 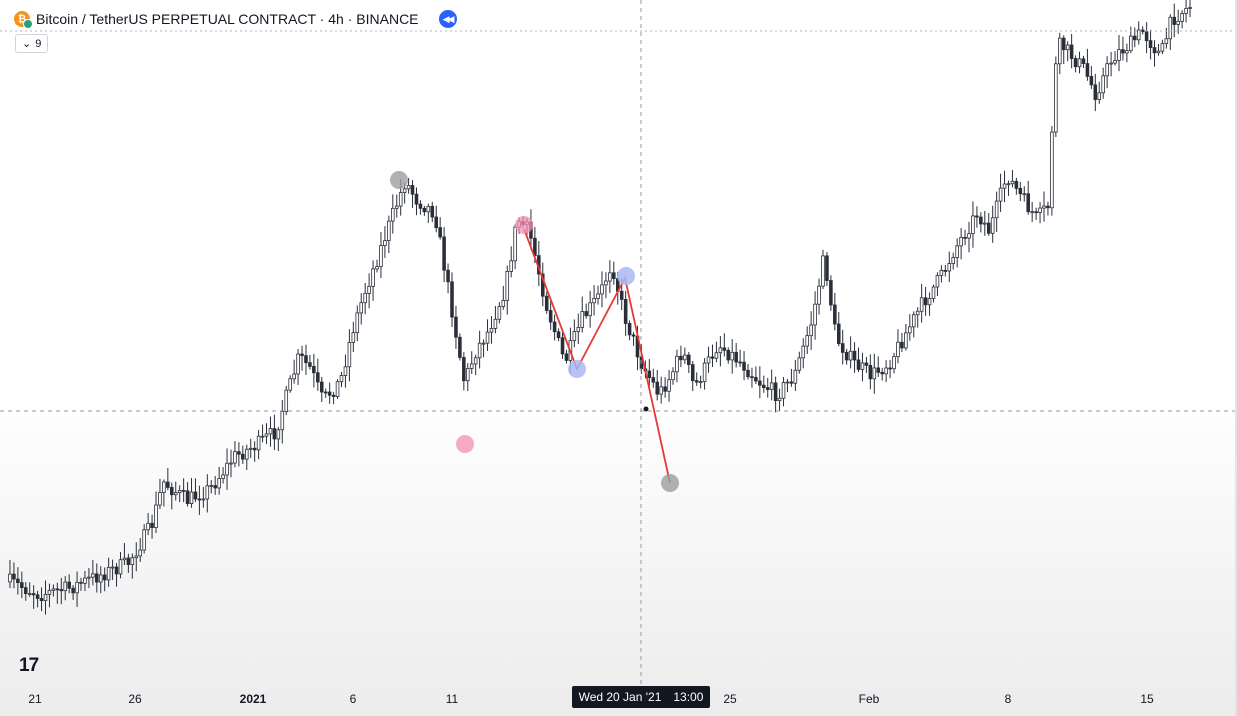 What do you see at coordinates (353, 699) in the screenshot?
I see `x-tick-label: 6` at bounding box center [353, 699].